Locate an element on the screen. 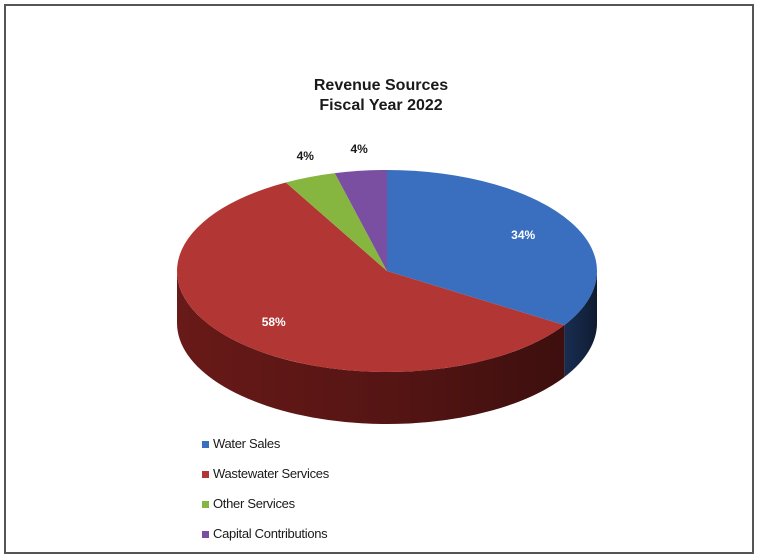  chart-title: Revenue Sources is located at coordinates (381, 85).